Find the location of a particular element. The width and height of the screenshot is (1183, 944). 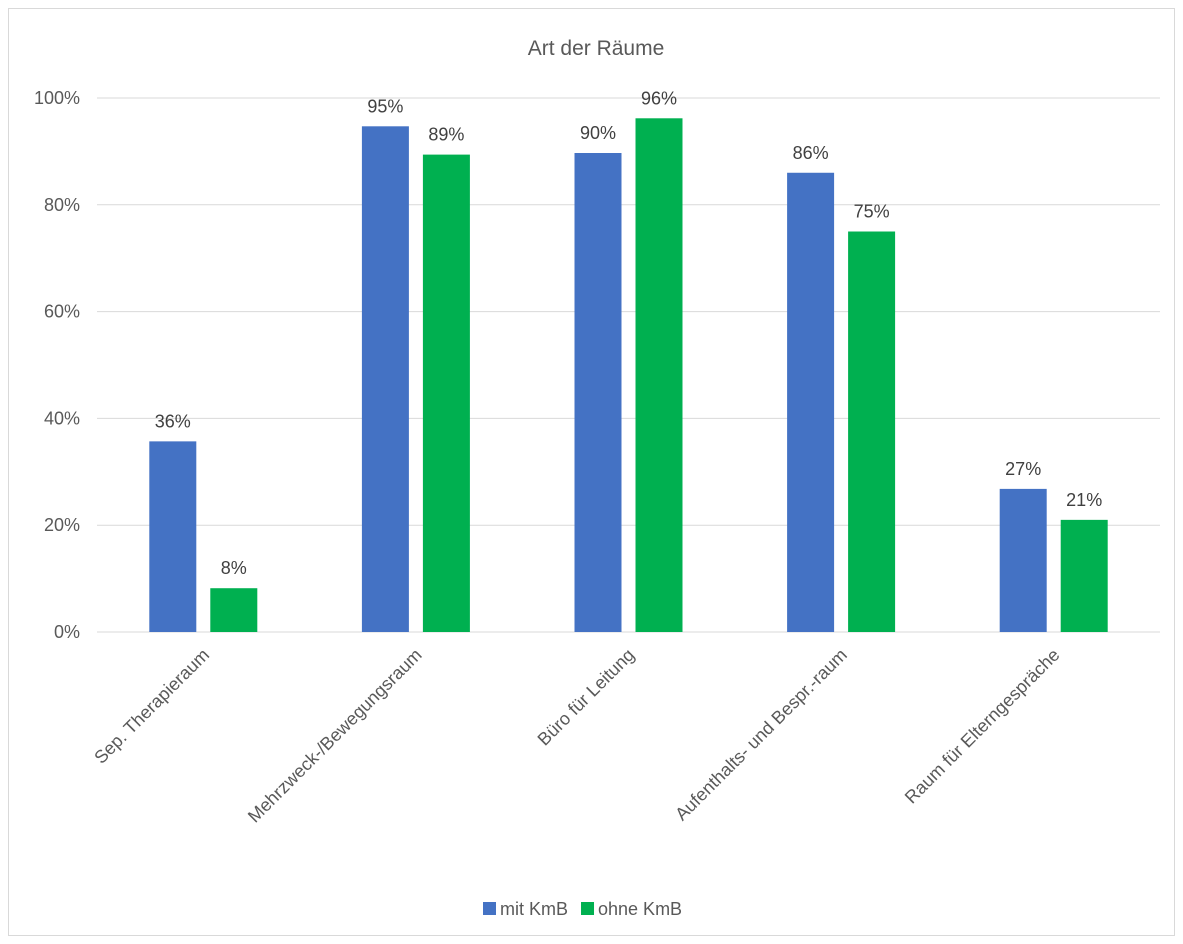

chart-title: Art der Räume is located at coordinates (596, 48).